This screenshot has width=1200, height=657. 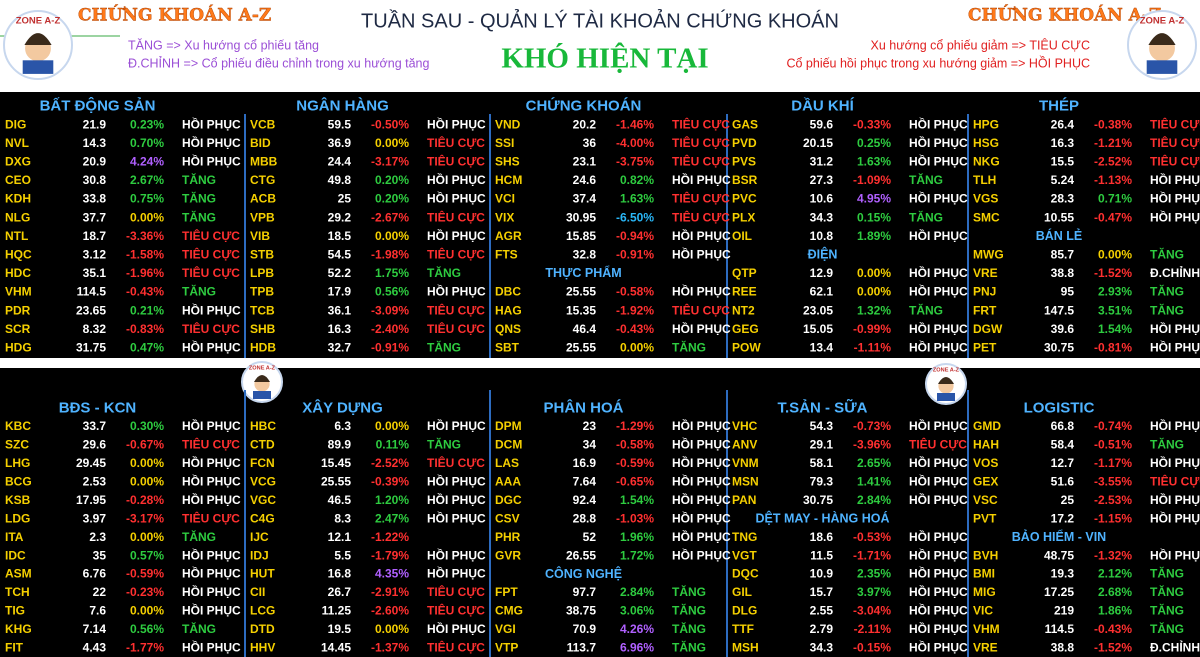 What do you see at coordinates (95, 329) in the screenshot?
I see `price: 8.32` at bounding box center [95, 329].